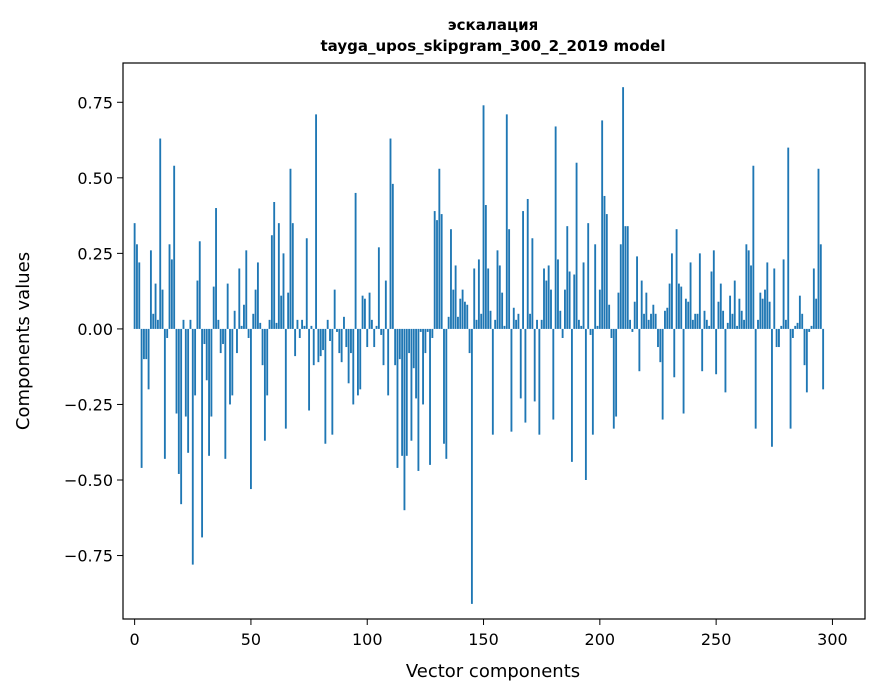 Image resolution: width=880 pixels, height=696 pixels. What do you see at coordinates (95, 102) in the screenshot?
I see `y-tick-label: 0.75` at bounding box center [95, 102].